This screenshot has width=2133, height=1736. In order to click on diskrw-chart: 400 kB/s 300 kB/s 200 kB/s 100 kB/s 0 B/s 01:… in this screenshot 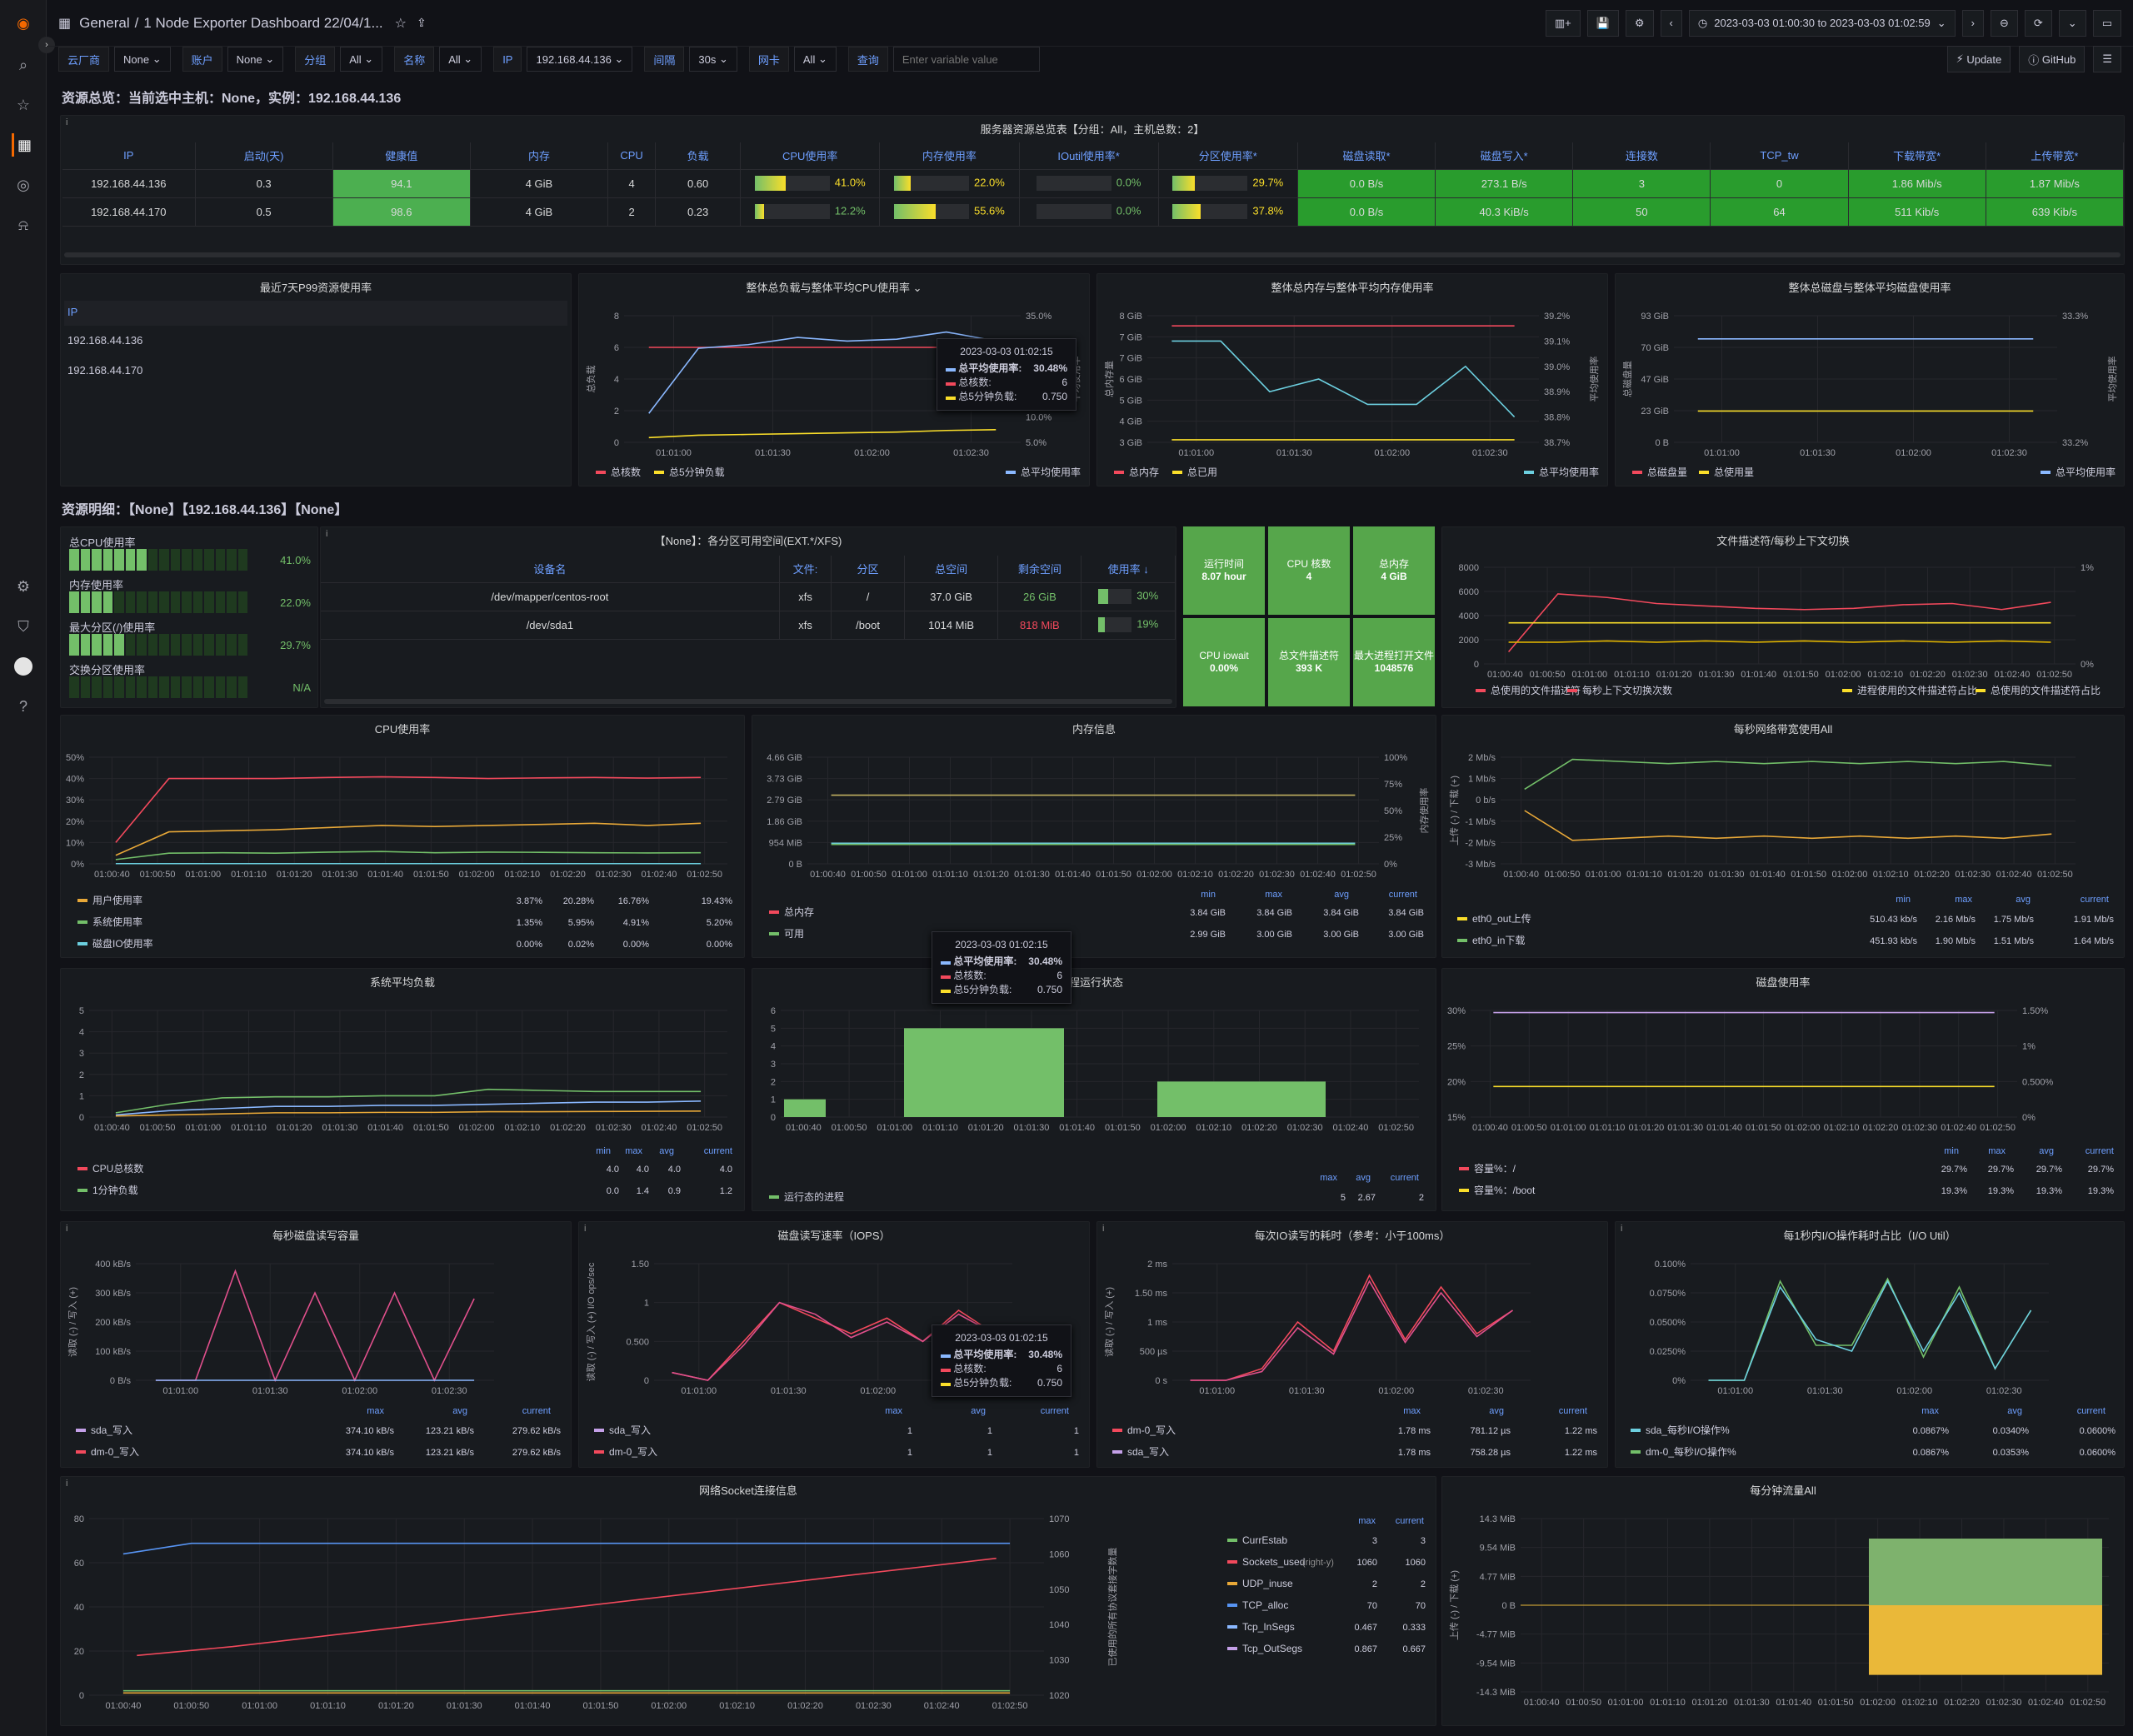, I will do `click(316, 1345)`.